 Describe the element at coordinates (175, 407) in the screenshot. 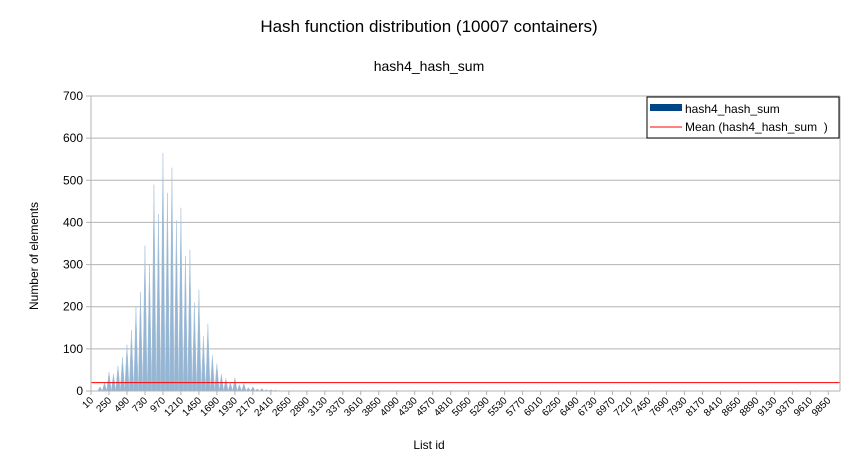

I see `x-tick-label: 1210` at that location.